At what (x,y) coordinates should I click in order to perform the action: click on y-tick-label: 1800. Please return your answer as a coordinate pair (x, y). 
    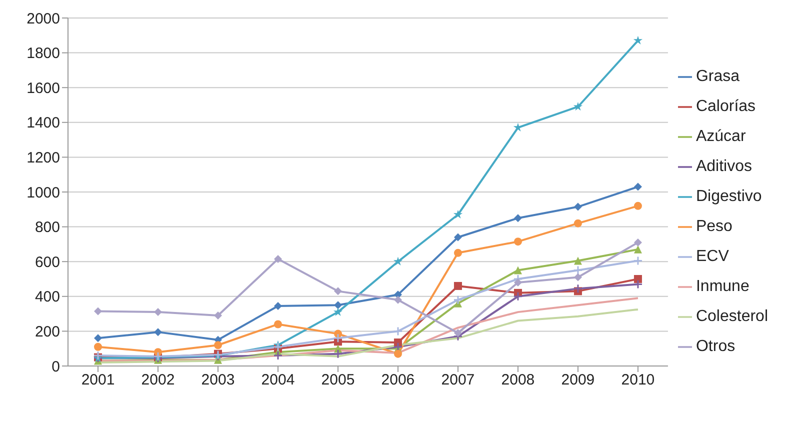
    Looking at the image, I should click on (43, 53).